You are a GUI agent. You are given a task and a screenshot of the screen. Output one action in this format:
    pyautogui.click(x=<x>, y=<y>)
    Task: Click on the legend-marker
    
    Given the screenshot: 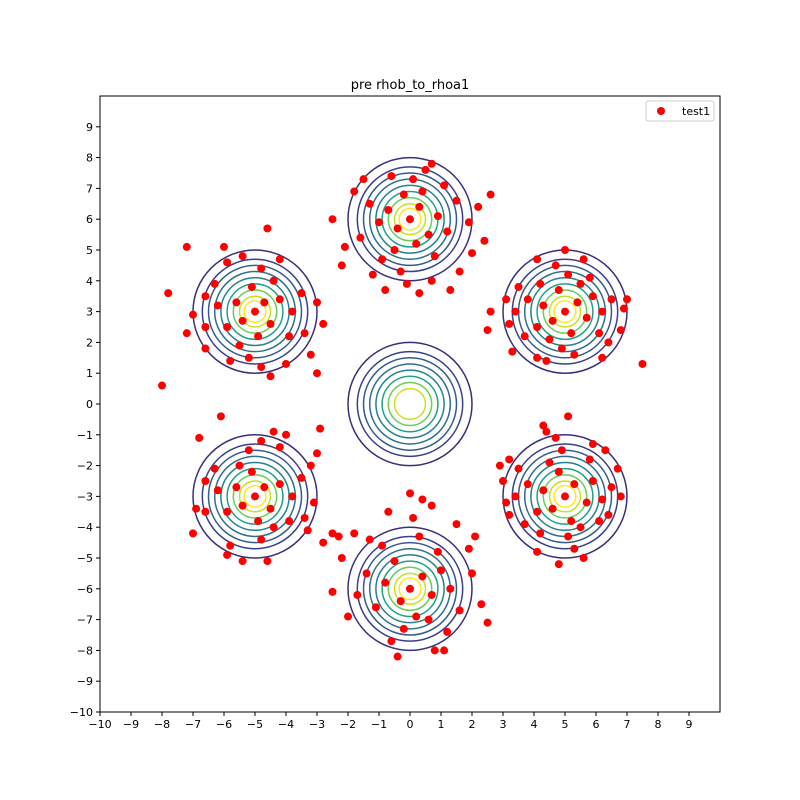 What is the action you would take?
    pyautogui.click(x=661, y=111)
    